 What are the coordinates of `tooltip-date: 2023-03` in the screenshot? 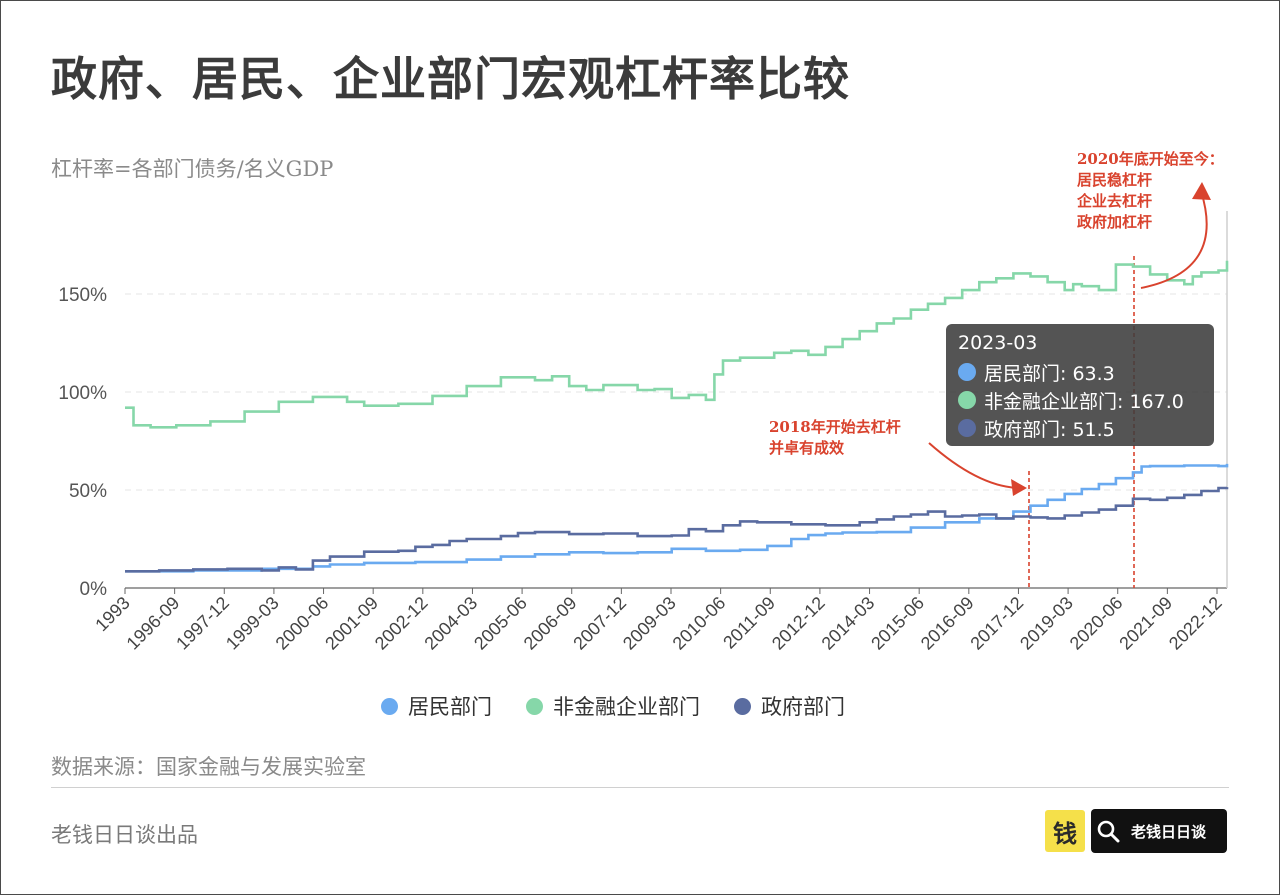 It's located at (998, 343).